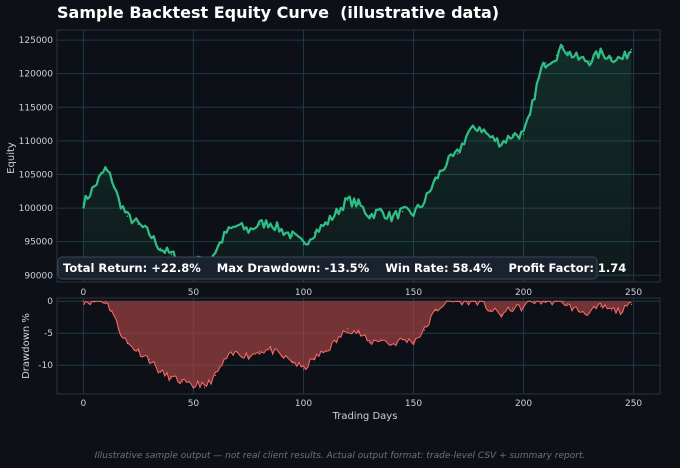 This screenshot has height=468, width=680. I want to click on drawdown-x-tick-label: 250, so click(633, 404).